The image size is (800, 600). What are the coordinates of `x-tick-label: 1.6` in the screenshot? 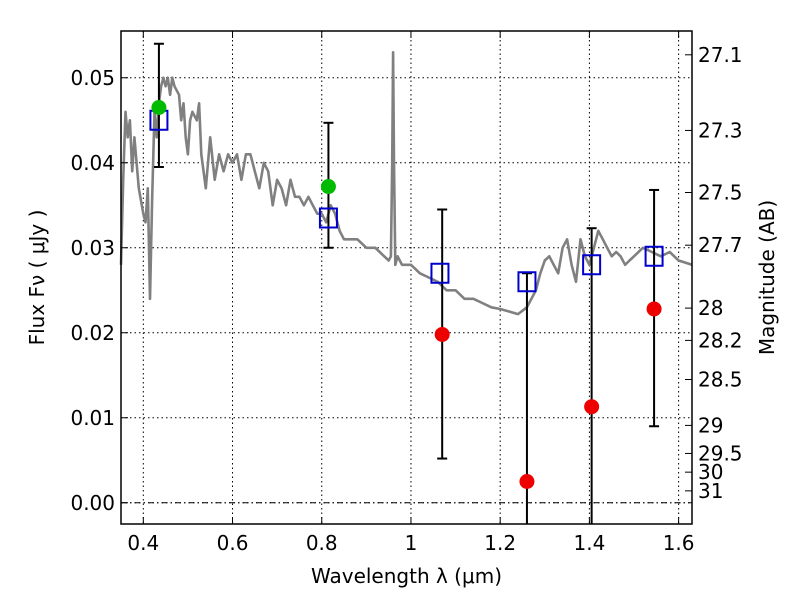 It's located at (679, 543).